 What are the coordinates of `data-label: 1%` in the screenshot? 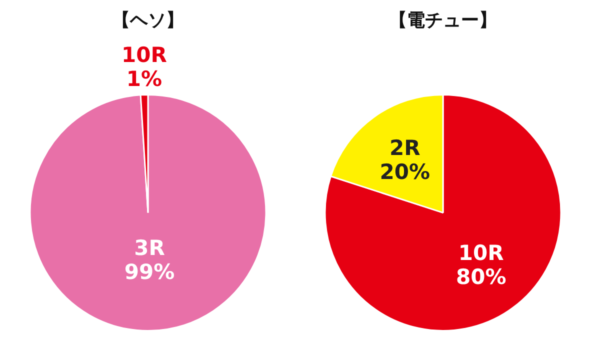 It's located at (144, 79).